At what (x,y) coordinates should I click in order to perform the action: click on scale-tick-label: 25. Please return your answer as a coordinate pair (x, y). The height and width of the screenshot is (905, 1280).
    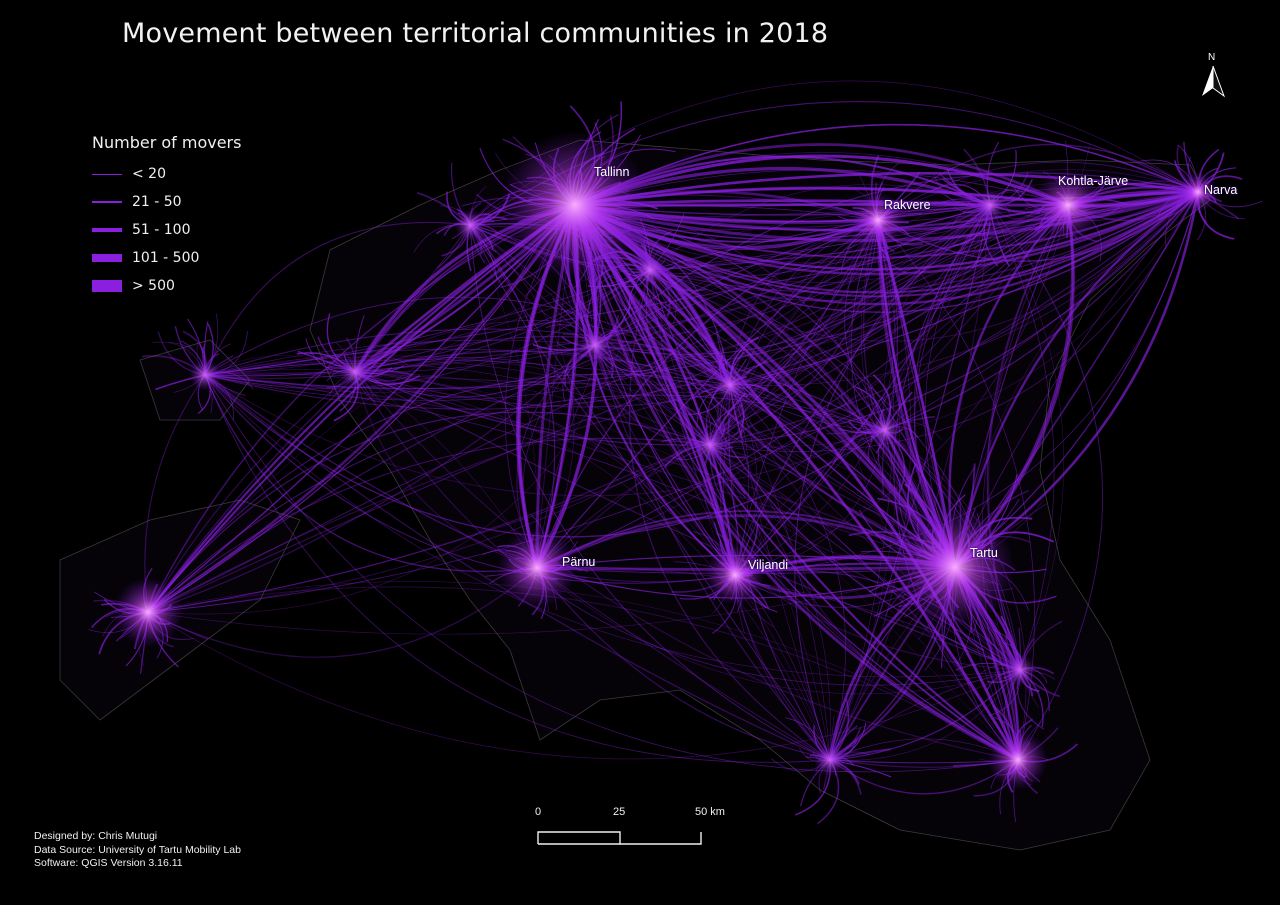
    Looking at the image, I should click on (619, 812).